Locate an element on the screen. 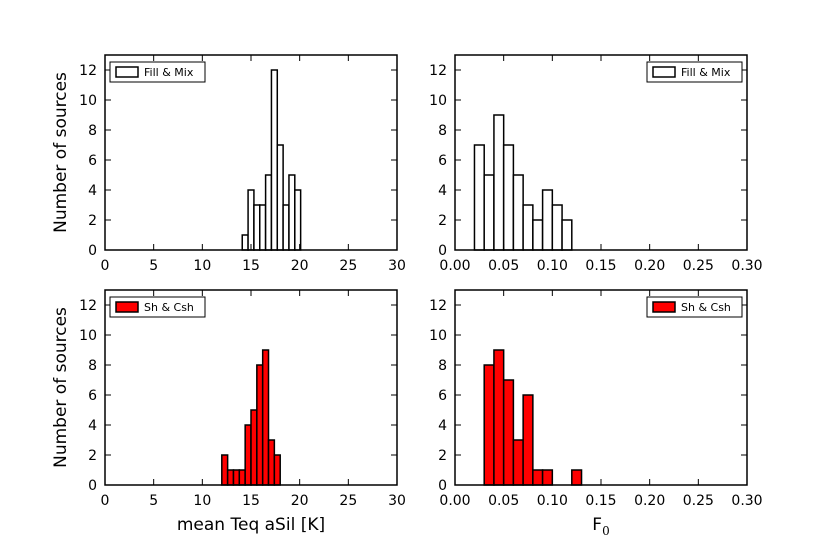  x-tick-label: 15 is located at coordinates (251, 501).